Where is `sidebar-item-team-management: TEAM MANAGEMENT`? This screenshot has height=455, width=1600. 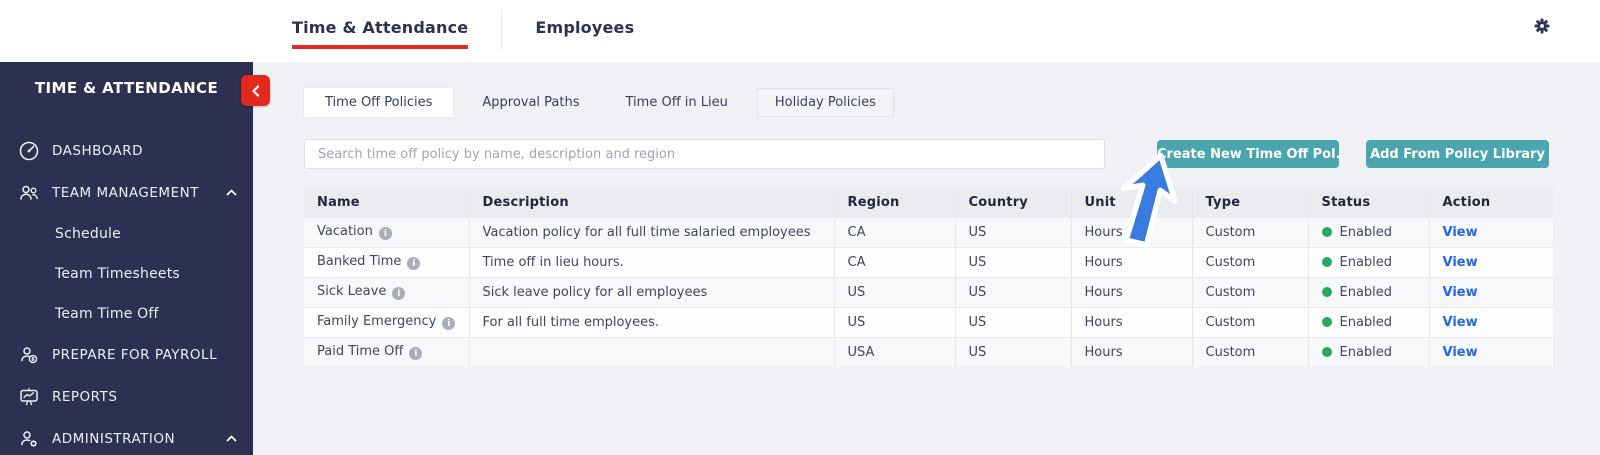 sidebar-item-team-management: TEAM MANAGEMENT is located at coordinates (126, 193).